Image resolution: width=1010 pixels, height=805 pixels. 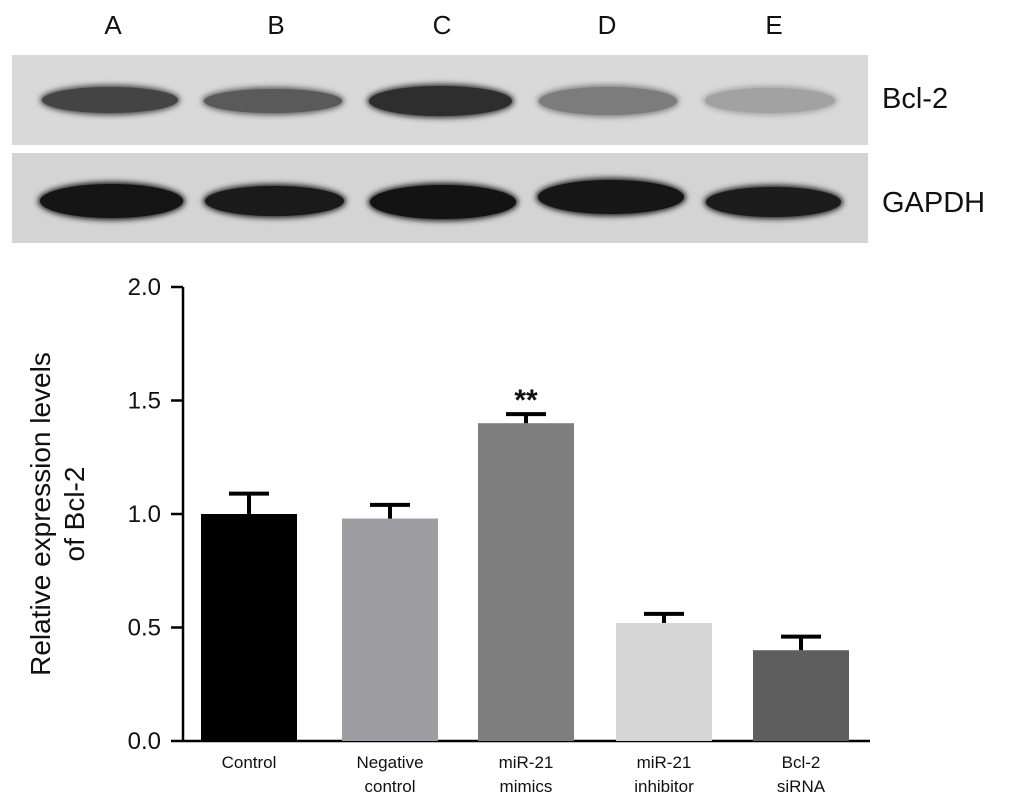 What do you see at coordinates (274, 201) in the screenshot?
I see `gapdh-band-b` at bounding box center [274, 201].